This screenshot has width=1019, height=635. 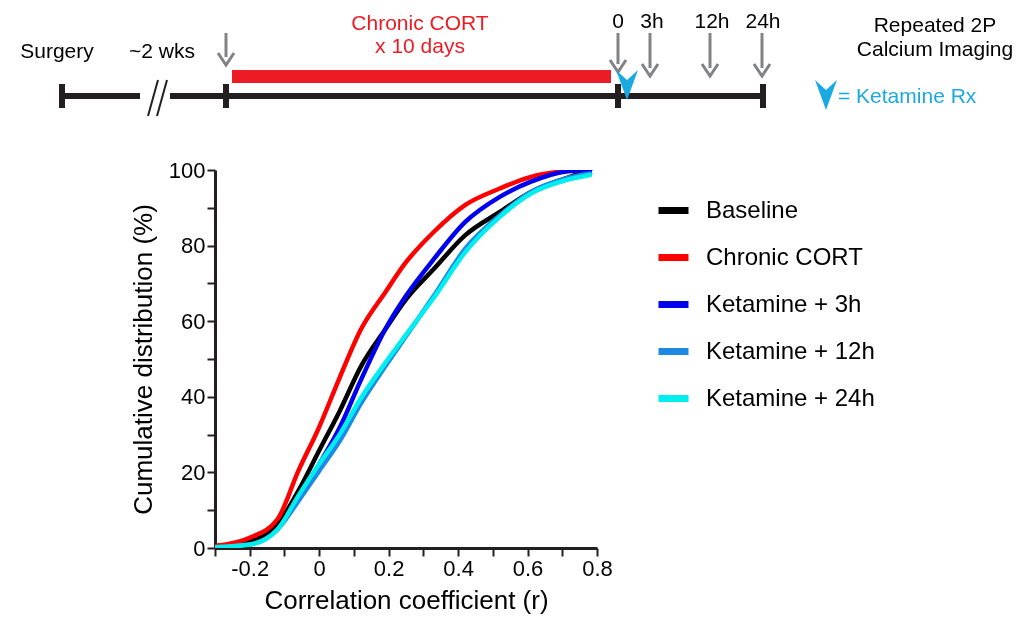 I want to click on legend-label: Ketamine + 3h, so click(x=784, y=303).